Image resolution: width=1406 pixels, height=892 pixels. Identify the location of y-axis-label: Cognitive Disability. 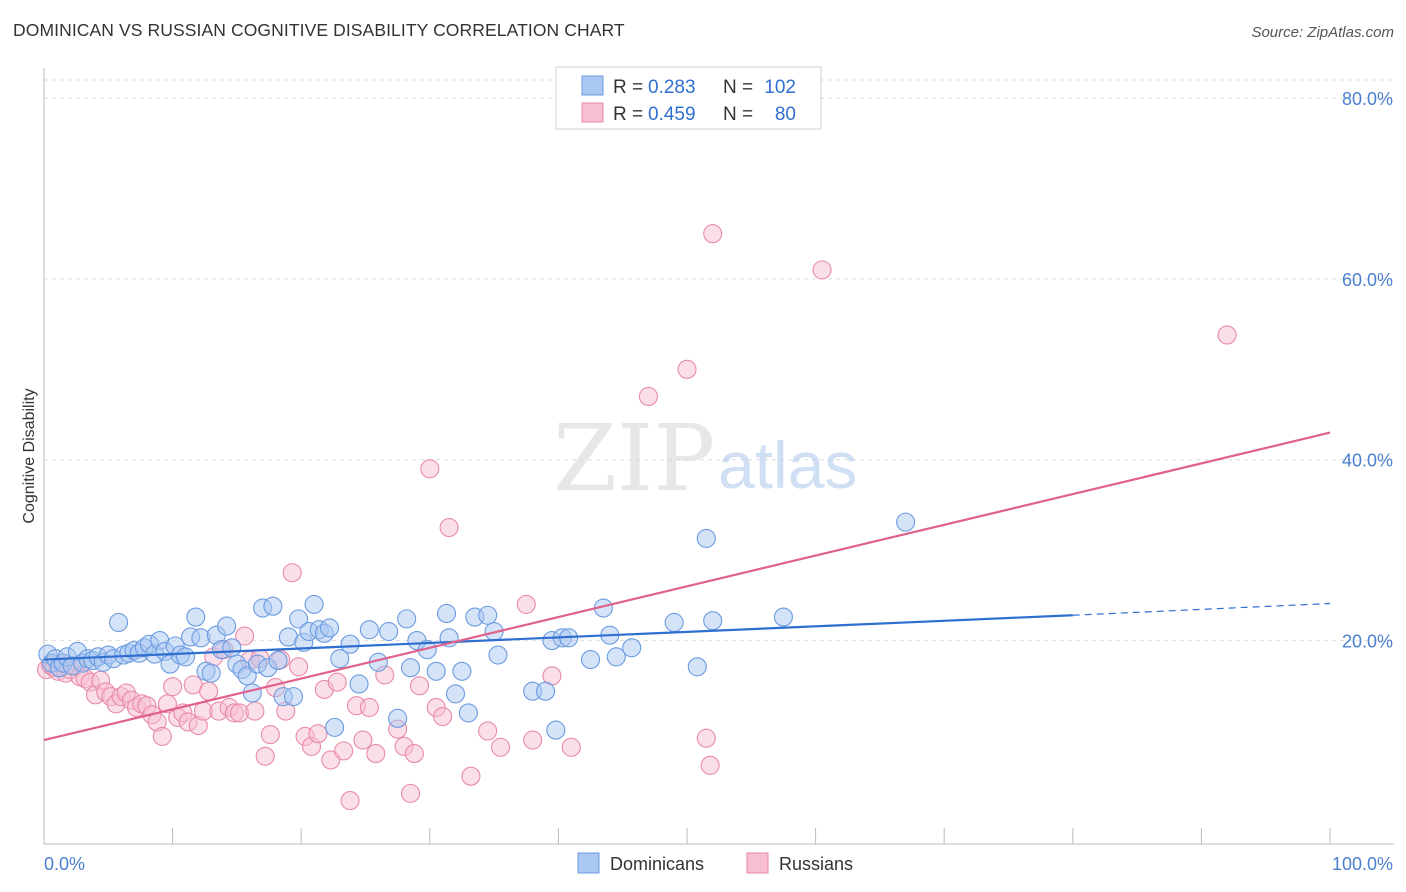
(29, 455).